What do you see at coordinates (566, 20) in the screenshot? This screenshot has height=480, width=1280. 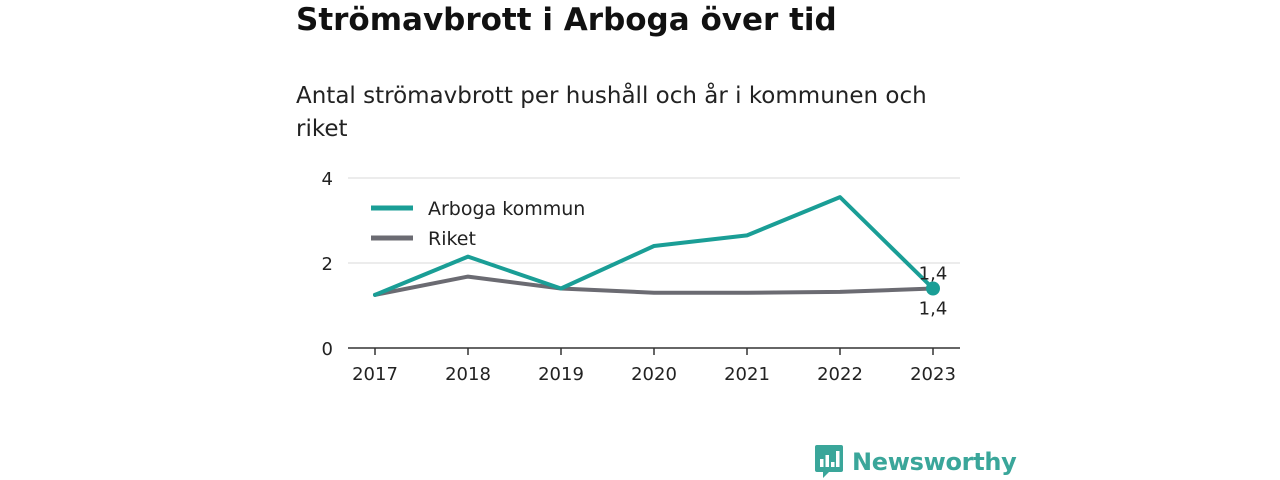 I see `chart-title: Strömavbrott i Arboga över tid` at bounding box center [566, 20].